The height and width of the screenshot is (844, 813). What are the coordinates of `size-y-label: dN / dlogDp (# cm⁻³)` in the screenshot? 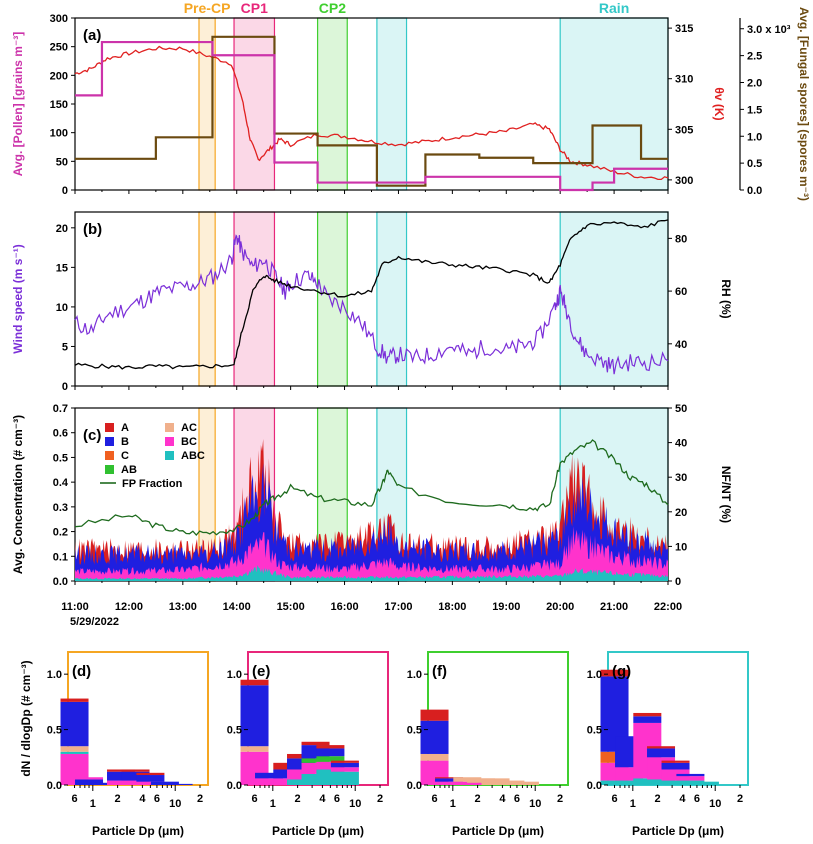 It's located at (26, 718).